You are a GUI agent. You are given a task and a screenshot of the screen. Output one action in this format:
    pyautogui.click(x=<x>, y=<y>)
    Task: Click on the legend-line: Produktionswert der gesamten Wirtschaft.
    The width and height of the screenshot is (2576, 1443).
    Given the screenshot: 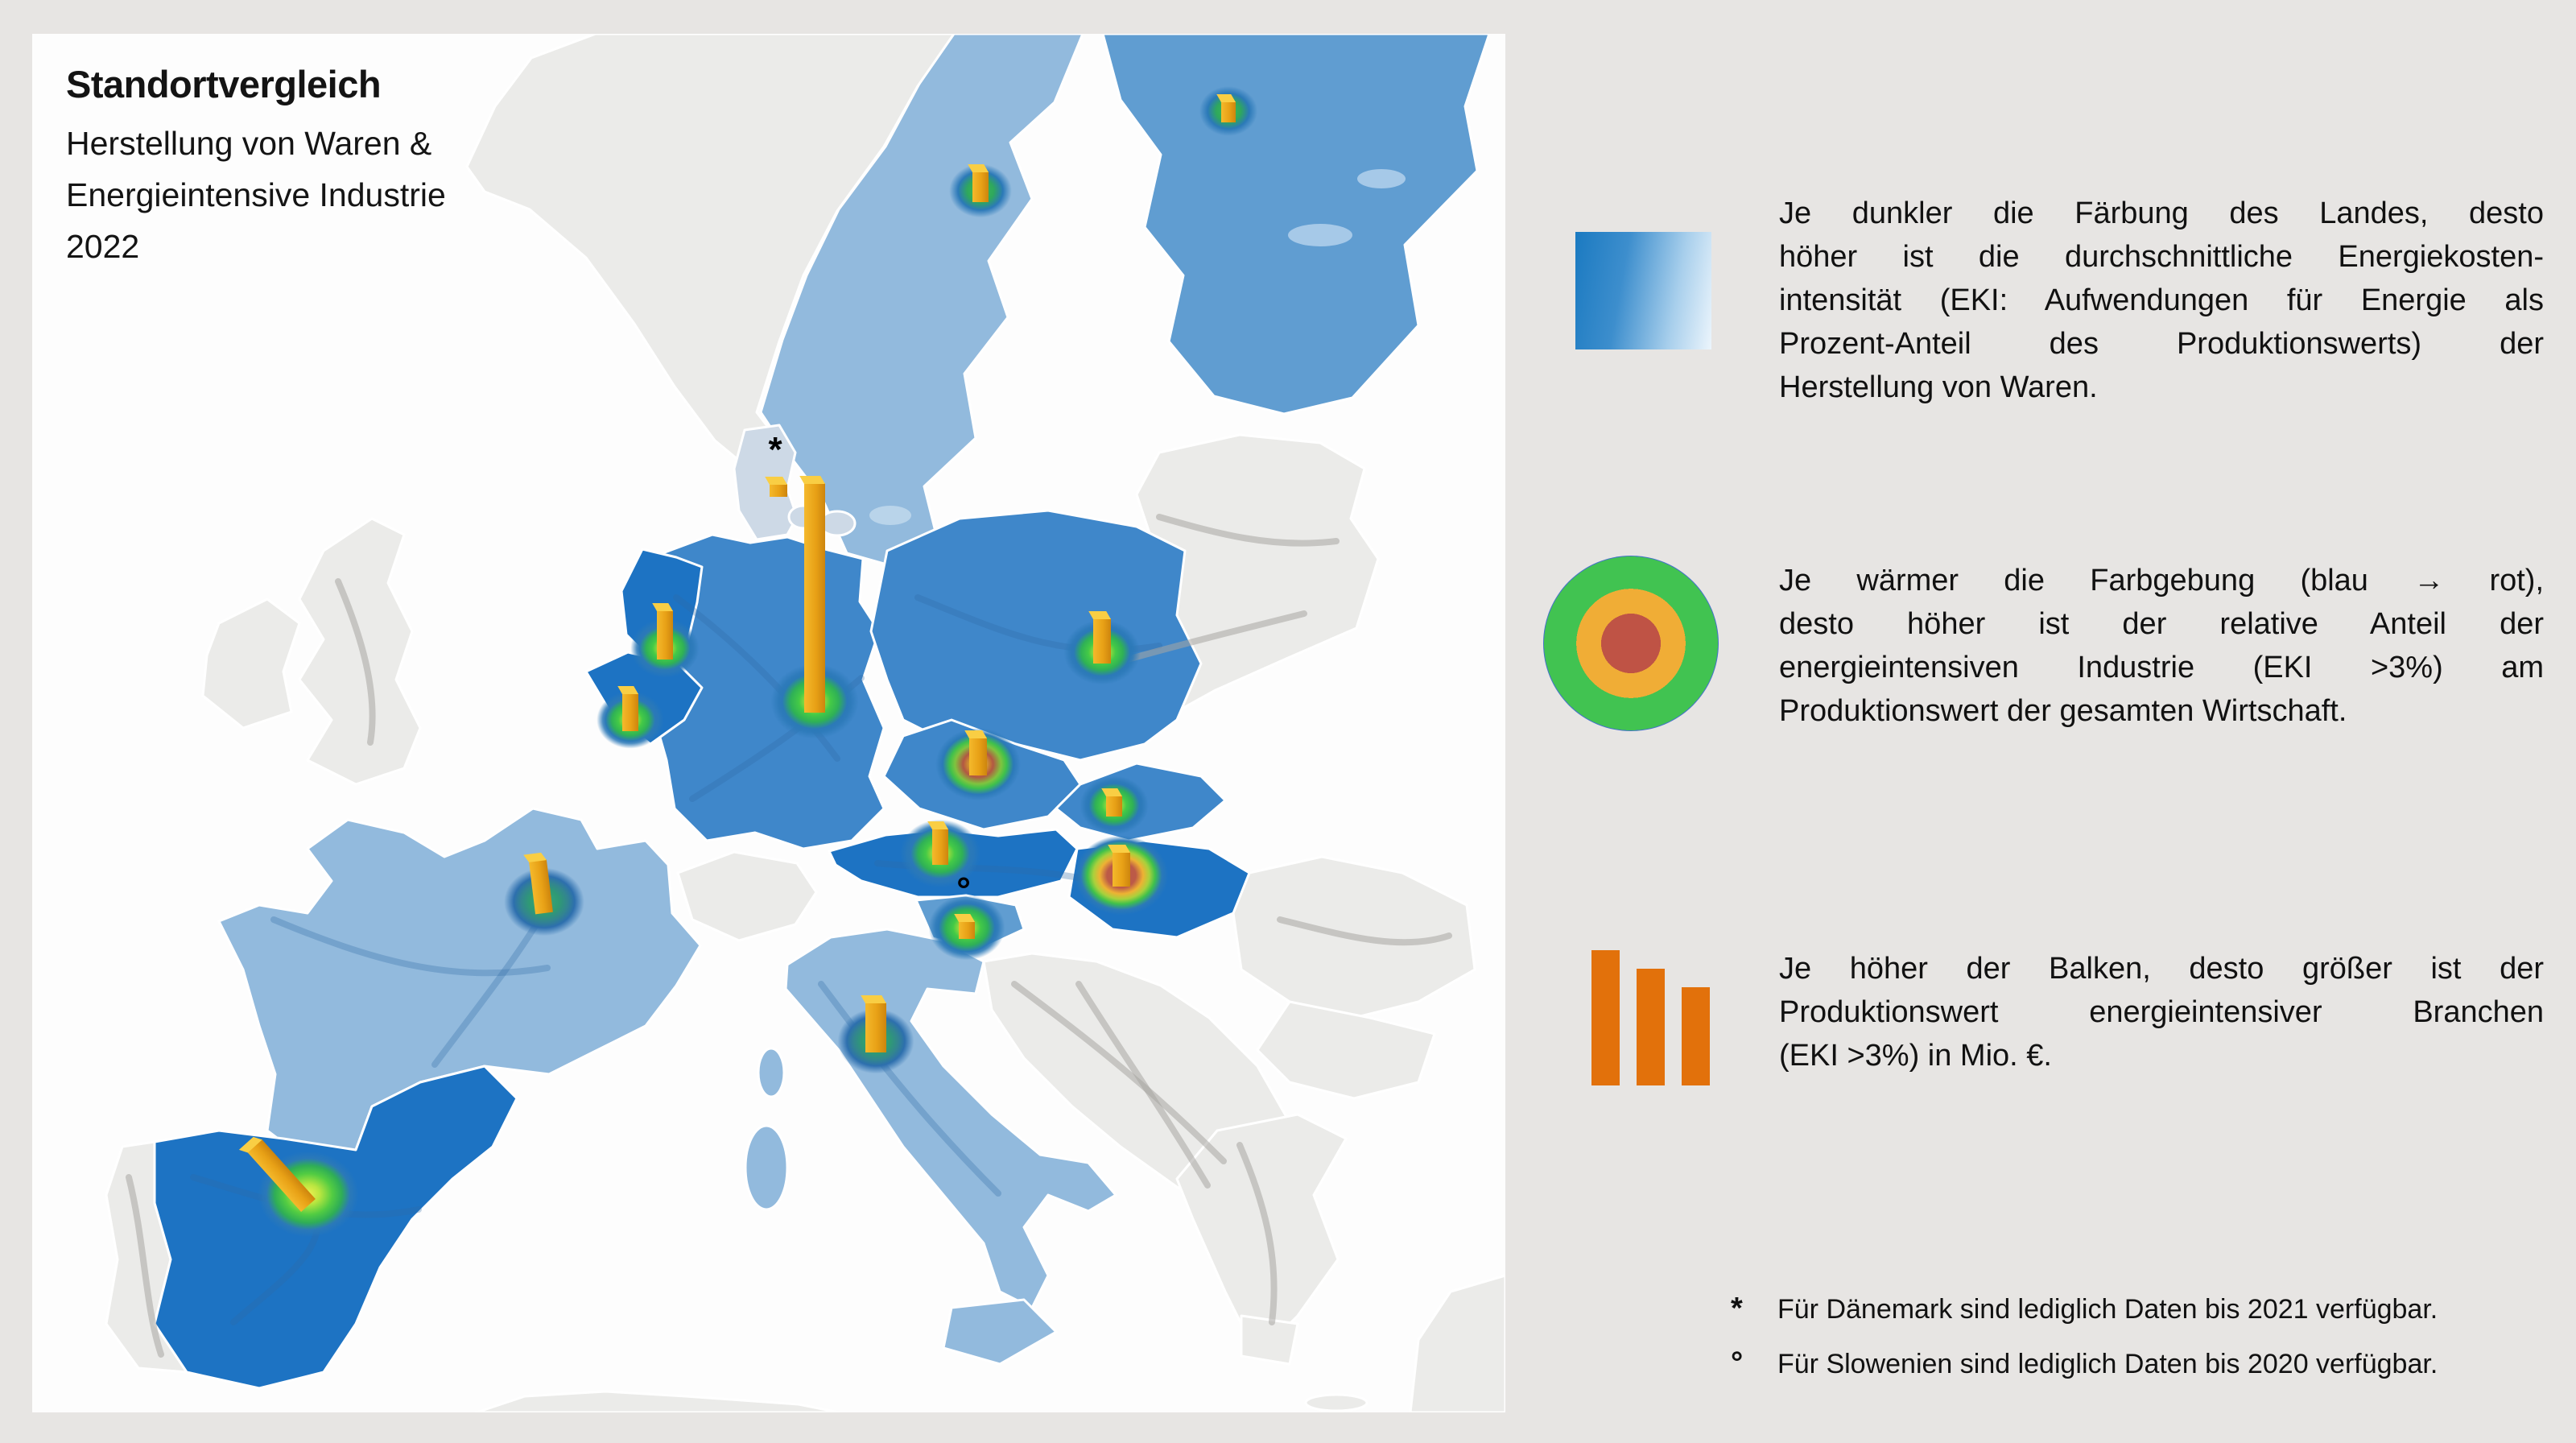 What is the action you would take?
    pyautogui.click(x=2063, y=711)
    